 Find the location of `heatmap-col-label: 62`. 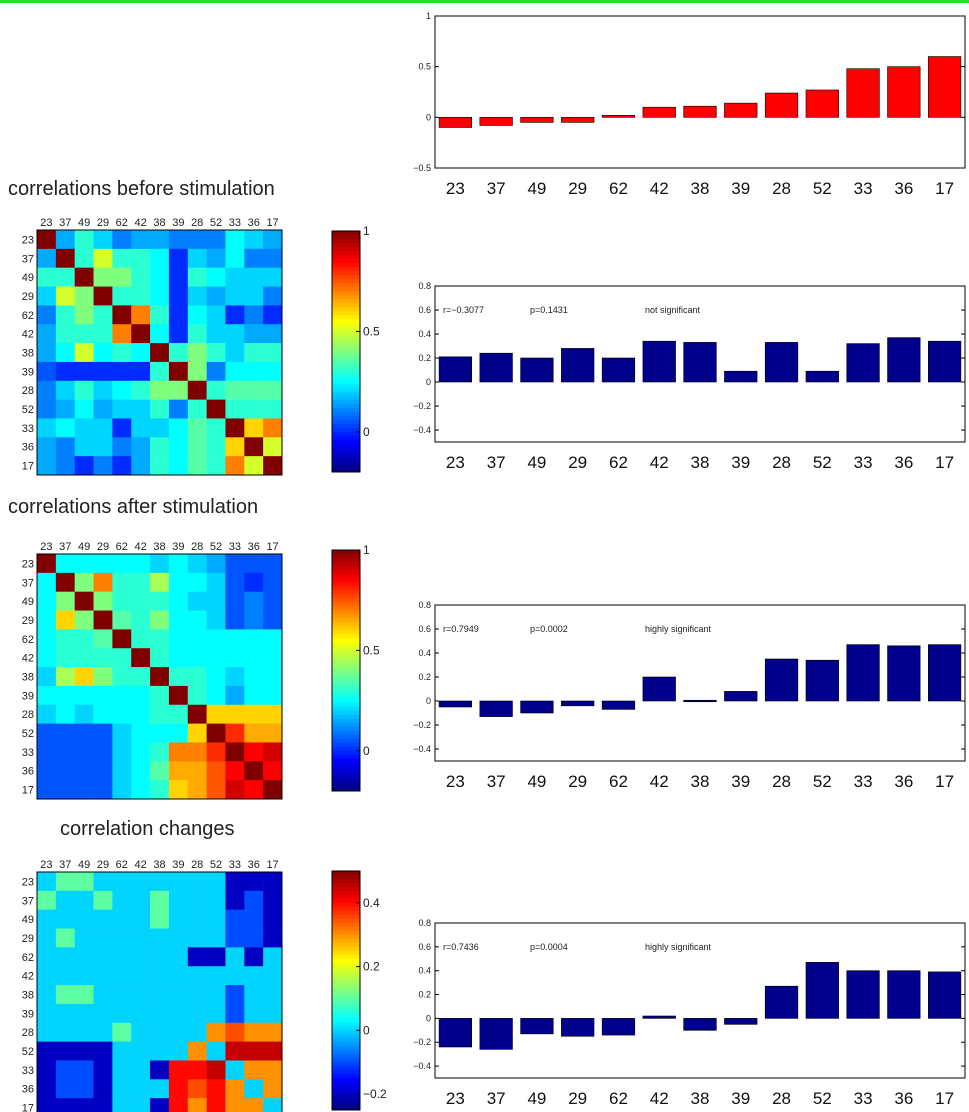

heatmap-col-label: 62 is located at coordinates (122, 223).